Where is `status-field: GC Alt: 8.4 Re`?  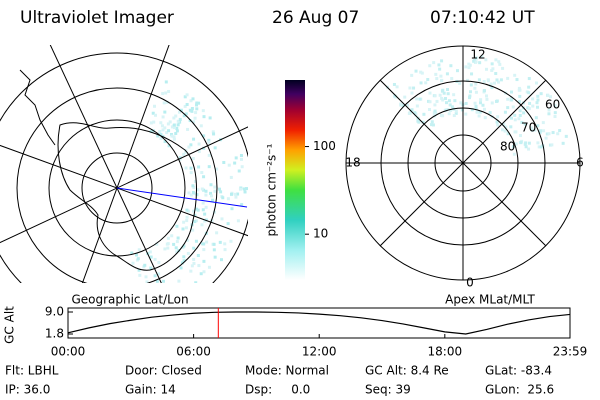
status-field: GC Alt: 8.4 Re is located at coordinates (407, 371).